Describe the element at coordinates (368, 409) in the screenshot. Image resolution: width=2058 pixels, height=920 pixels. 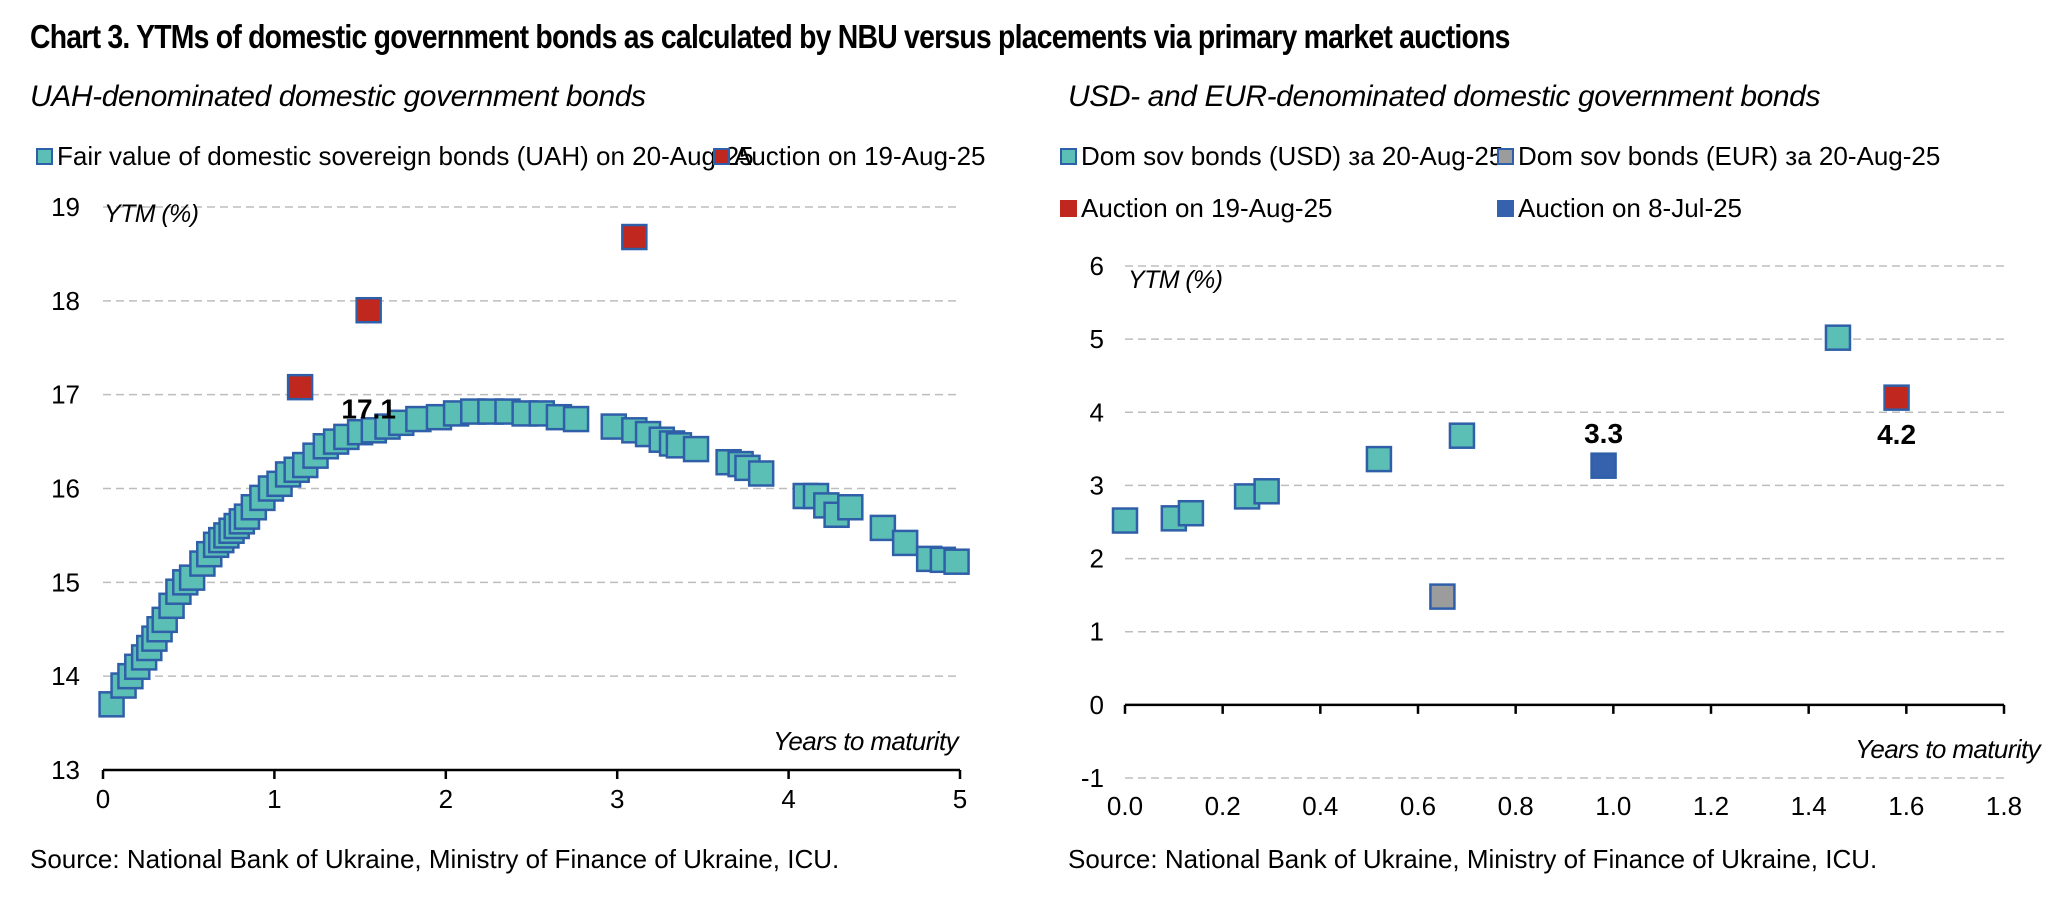
I see `data-label: 17.1` at that location.